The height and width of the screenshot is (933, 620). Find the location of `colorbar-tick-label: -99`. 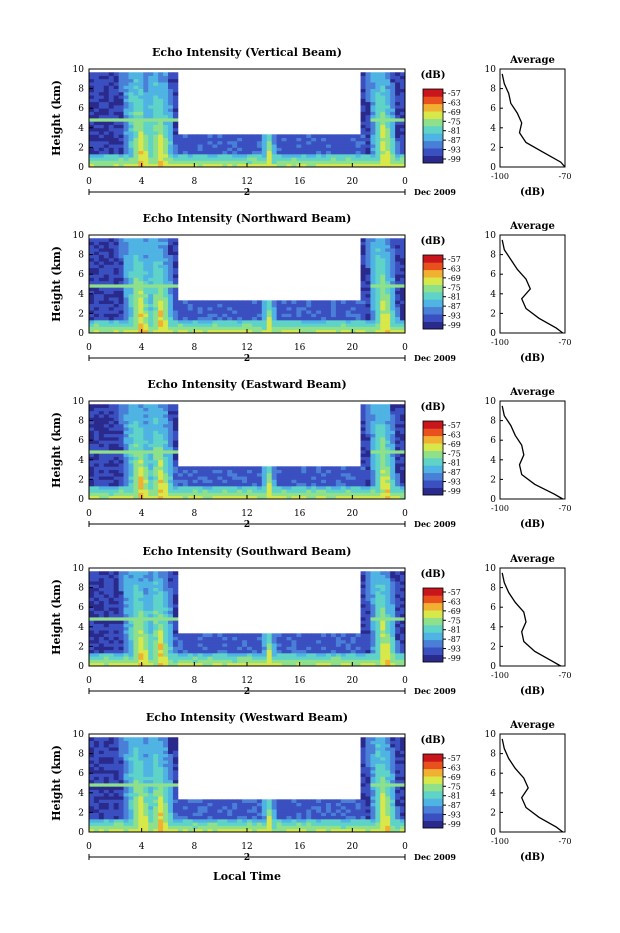

colorbar-tick-label: -99 is located at coordinates (454, 491).